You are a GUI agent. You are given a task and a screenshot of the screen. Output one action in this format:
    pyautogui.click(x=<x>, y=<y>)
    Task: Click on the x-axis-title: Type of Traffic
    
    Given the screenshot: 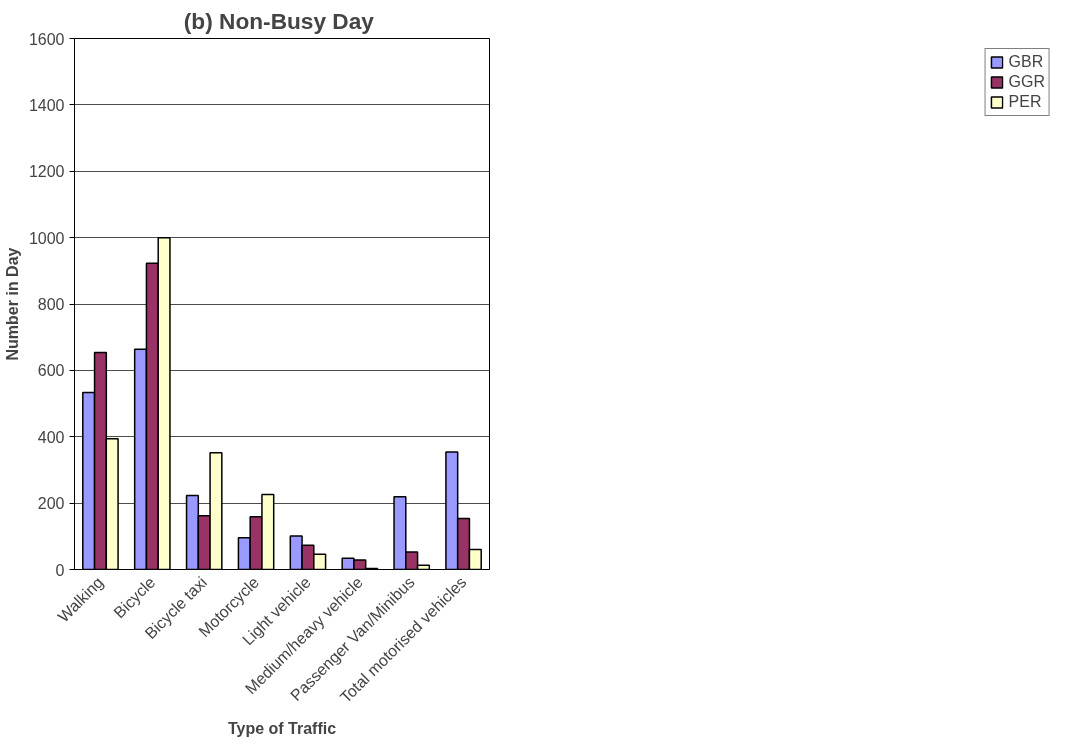 What is the action you would take?
    pyautogui.click(x=282, y=729)
    